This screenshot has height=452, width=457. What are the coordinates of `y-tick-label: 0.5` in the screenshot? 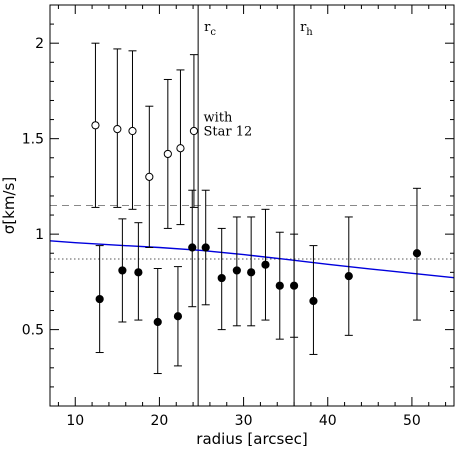 It's located at (33, 331).